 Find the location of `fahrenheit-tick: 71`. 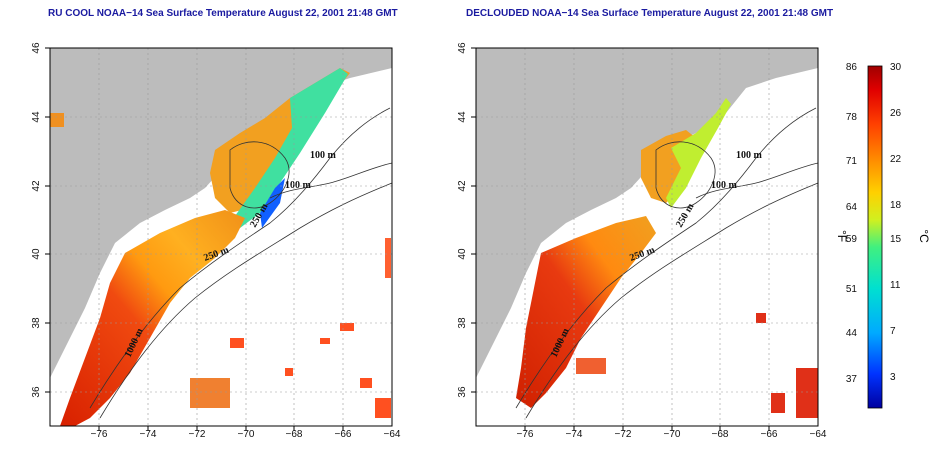

fahrenheit-tick: 71 is located at coordinates (852, 161).